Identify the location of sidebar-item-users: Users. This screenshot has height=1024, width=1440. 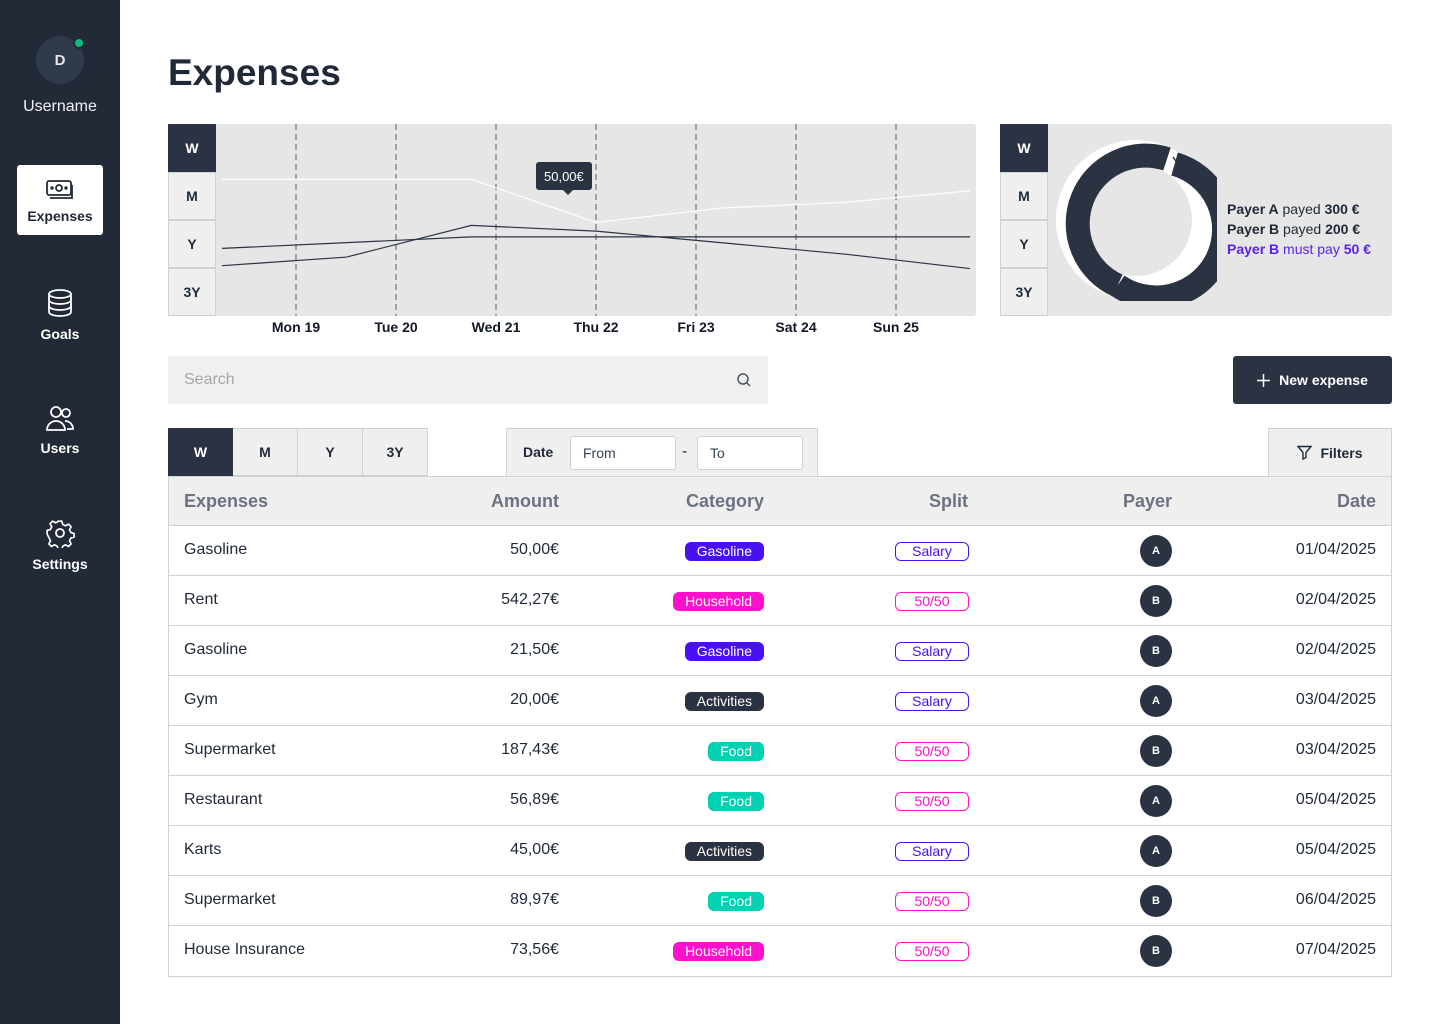
(60, 430).